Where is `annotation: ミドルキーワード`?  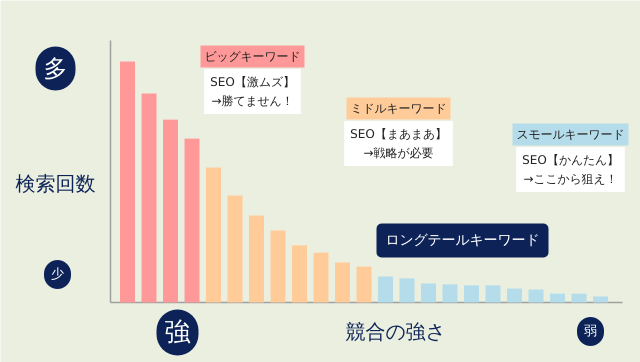 annotation: ミドルキーワード is located at coordinates (398, 109).